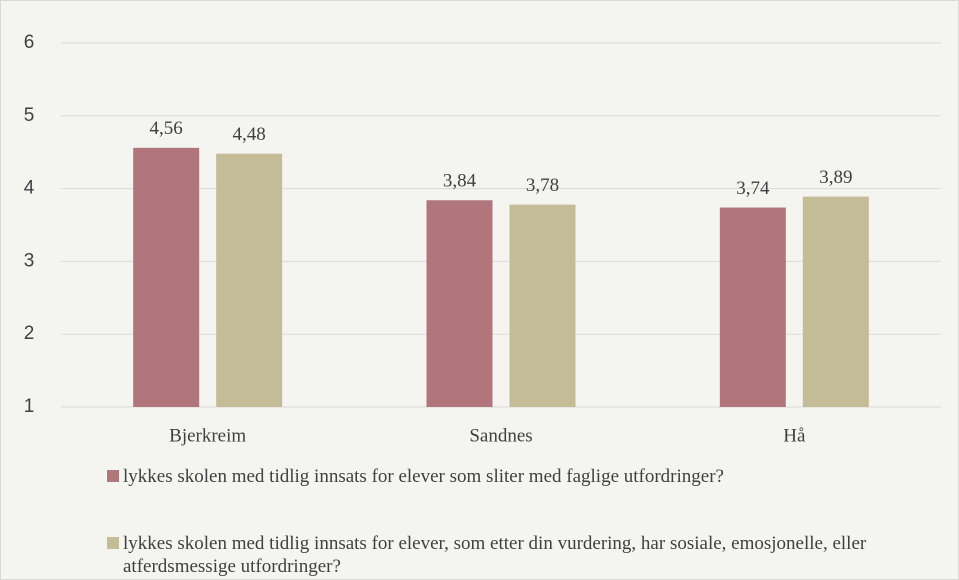  What do you see at coordinates (29, 42) in the screenshot?
I see `y-tick-label: 6` at bounding box center [29, 42].